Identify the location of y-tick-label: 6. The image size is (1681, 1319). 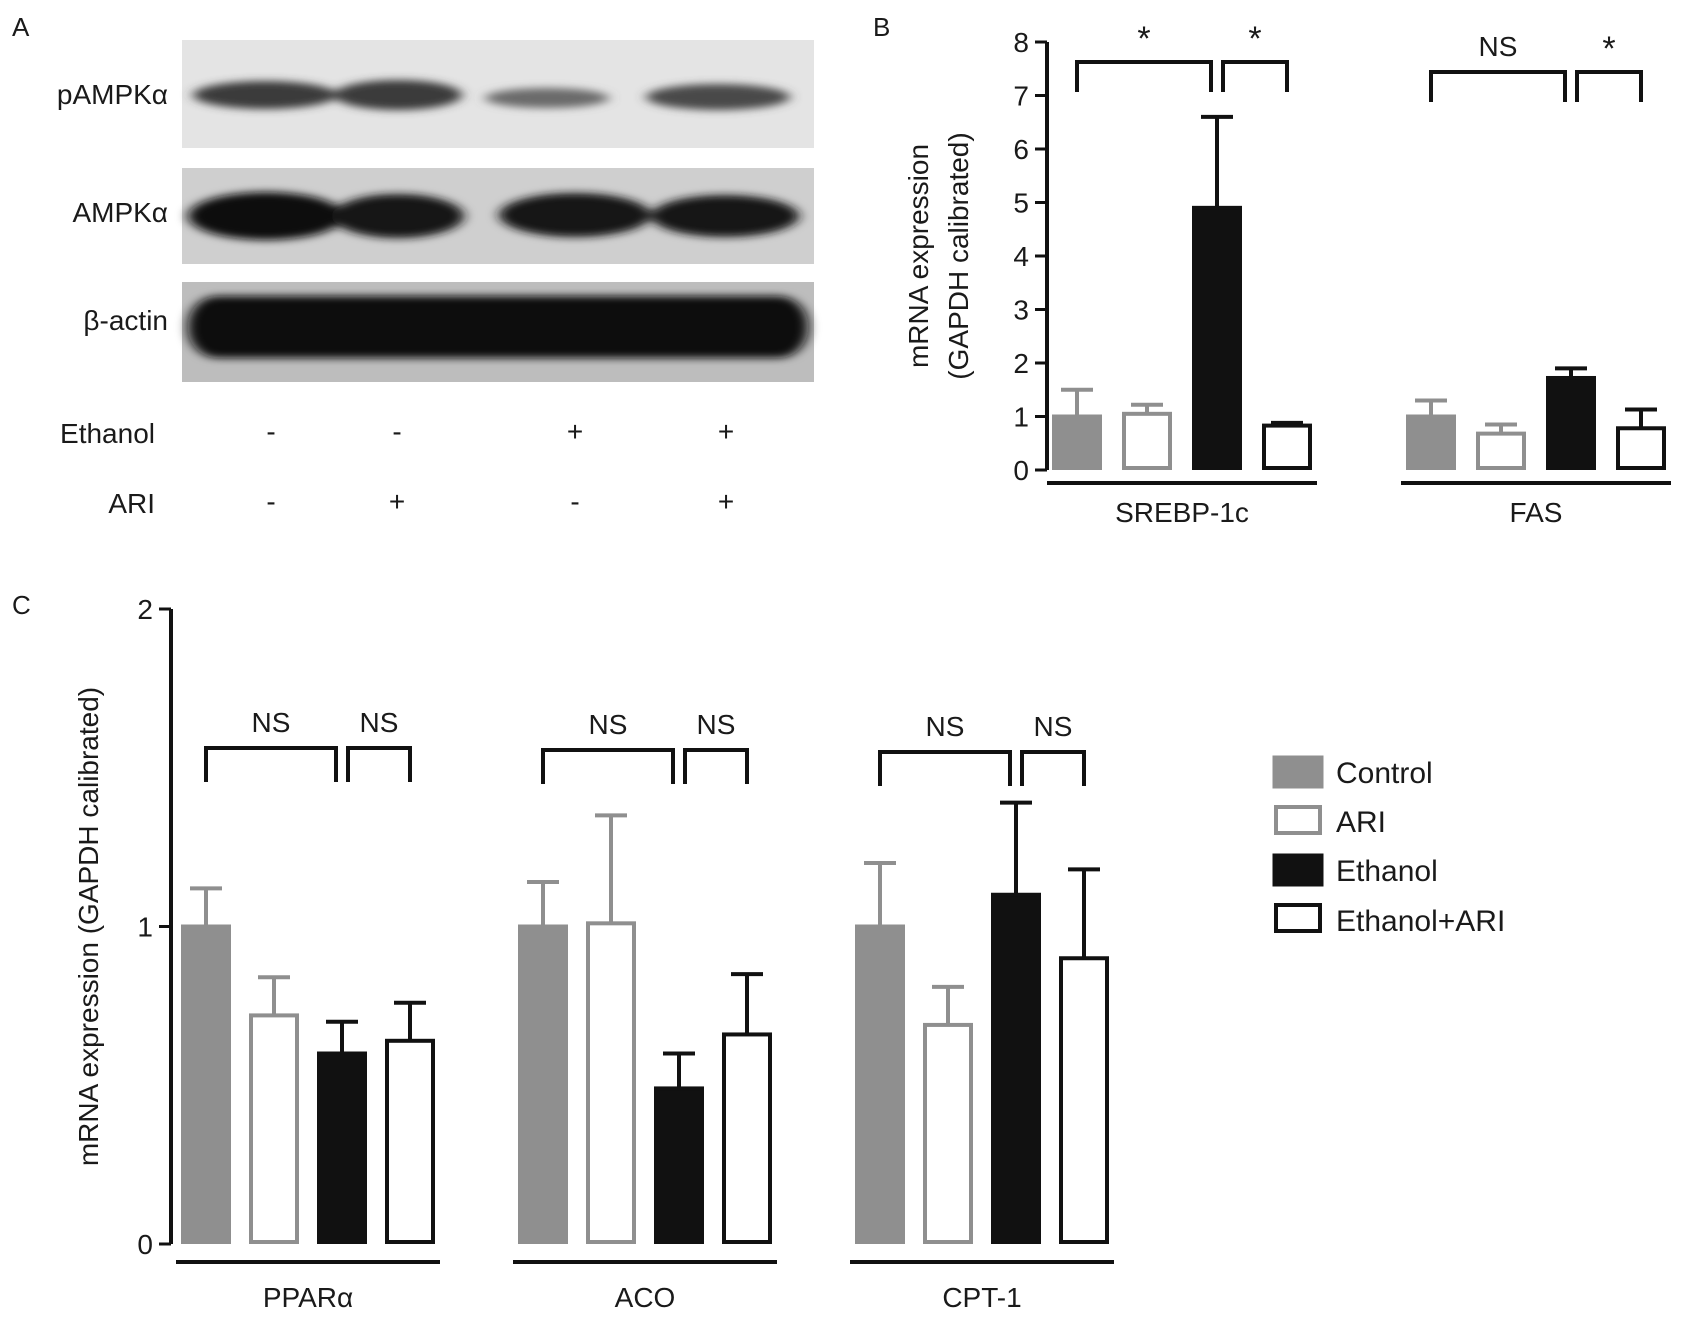
(1021, 149).